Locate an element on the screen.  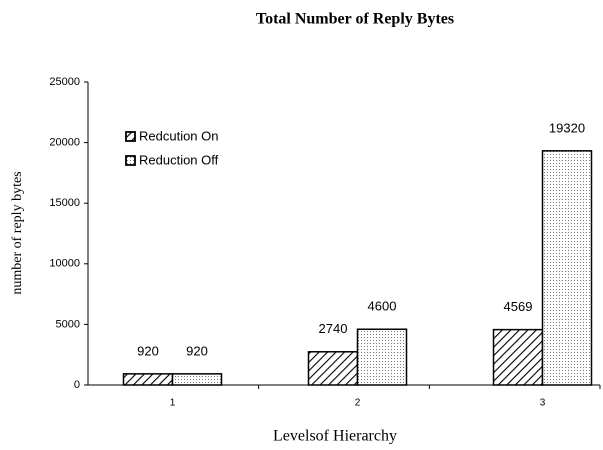
data-label: 4600 is located at coordinates (382, 306).